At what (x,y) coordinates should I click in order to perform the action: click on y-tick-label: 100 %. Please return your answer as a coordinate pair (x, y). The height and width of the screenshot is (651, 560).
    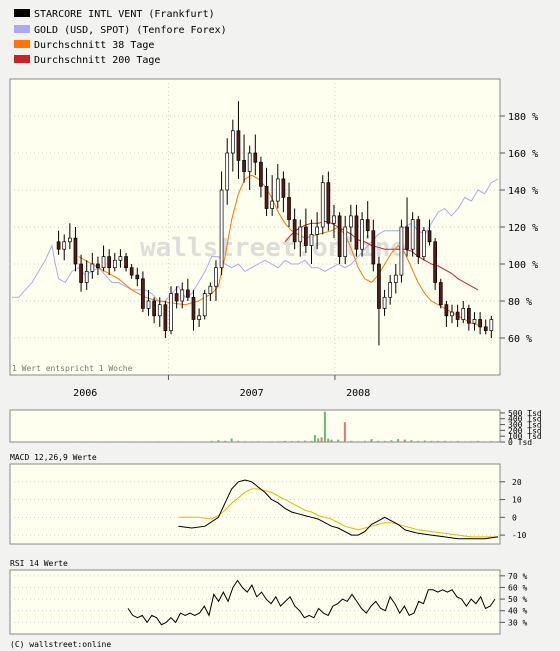
    Looking at the image, I should click on (523, 265).